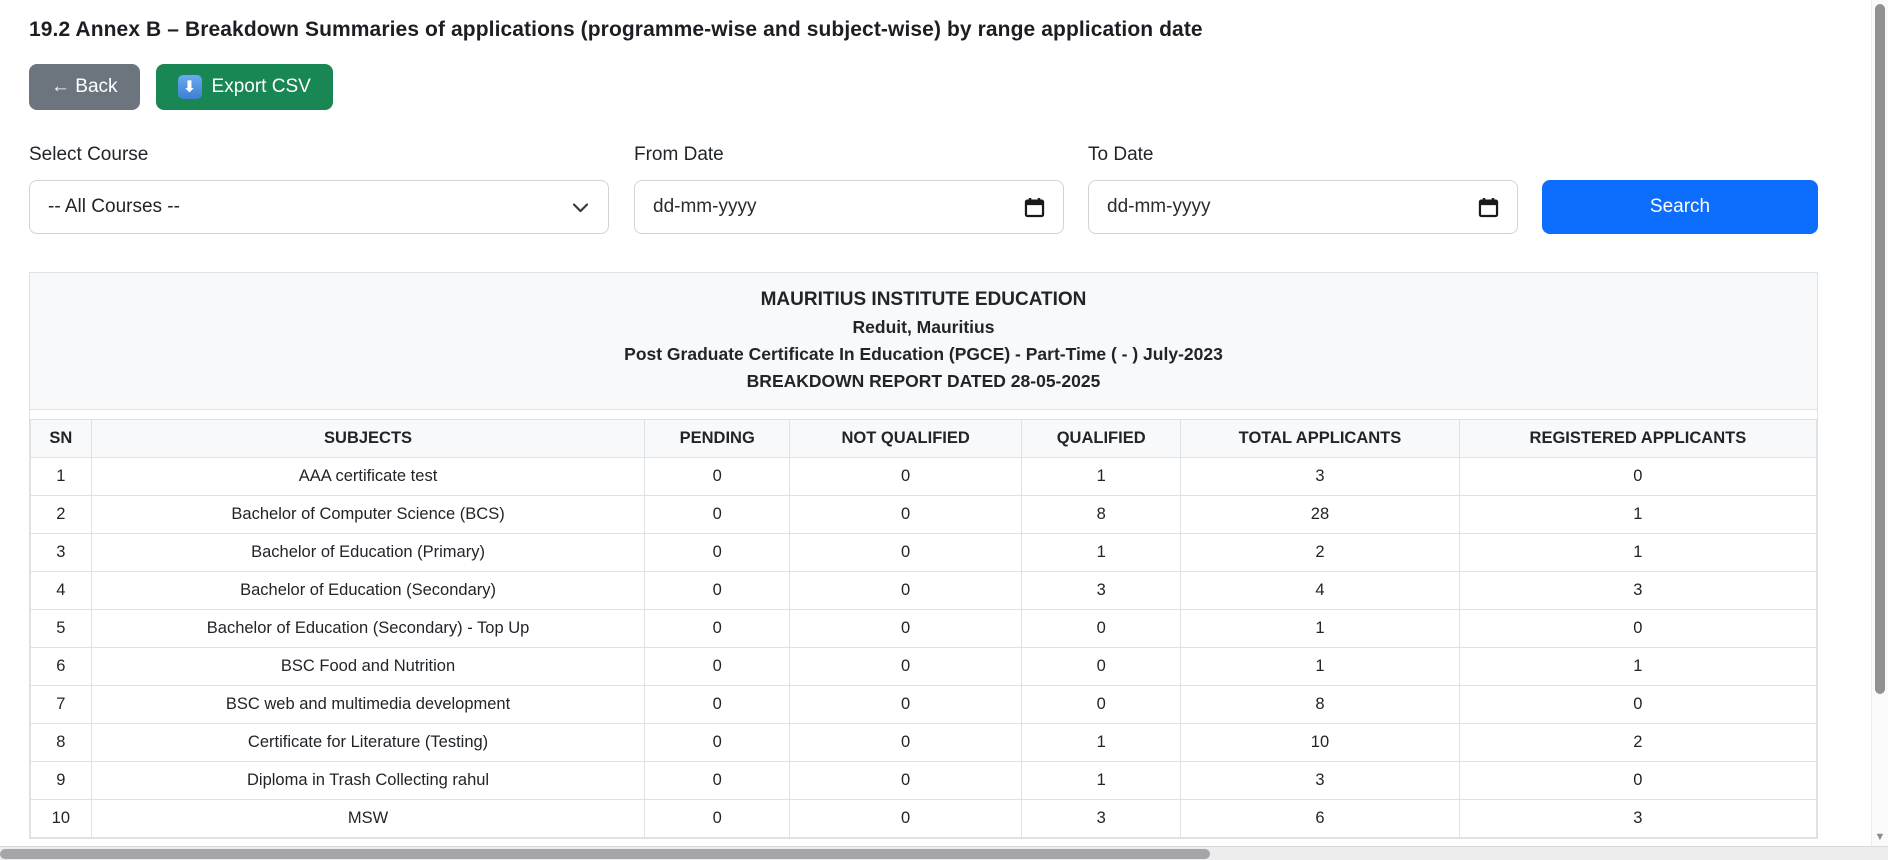 The width and height of the screenshot is (1888, 860). I want to click on from-date-input: dd-mm-yyyy, so click(849, 207).